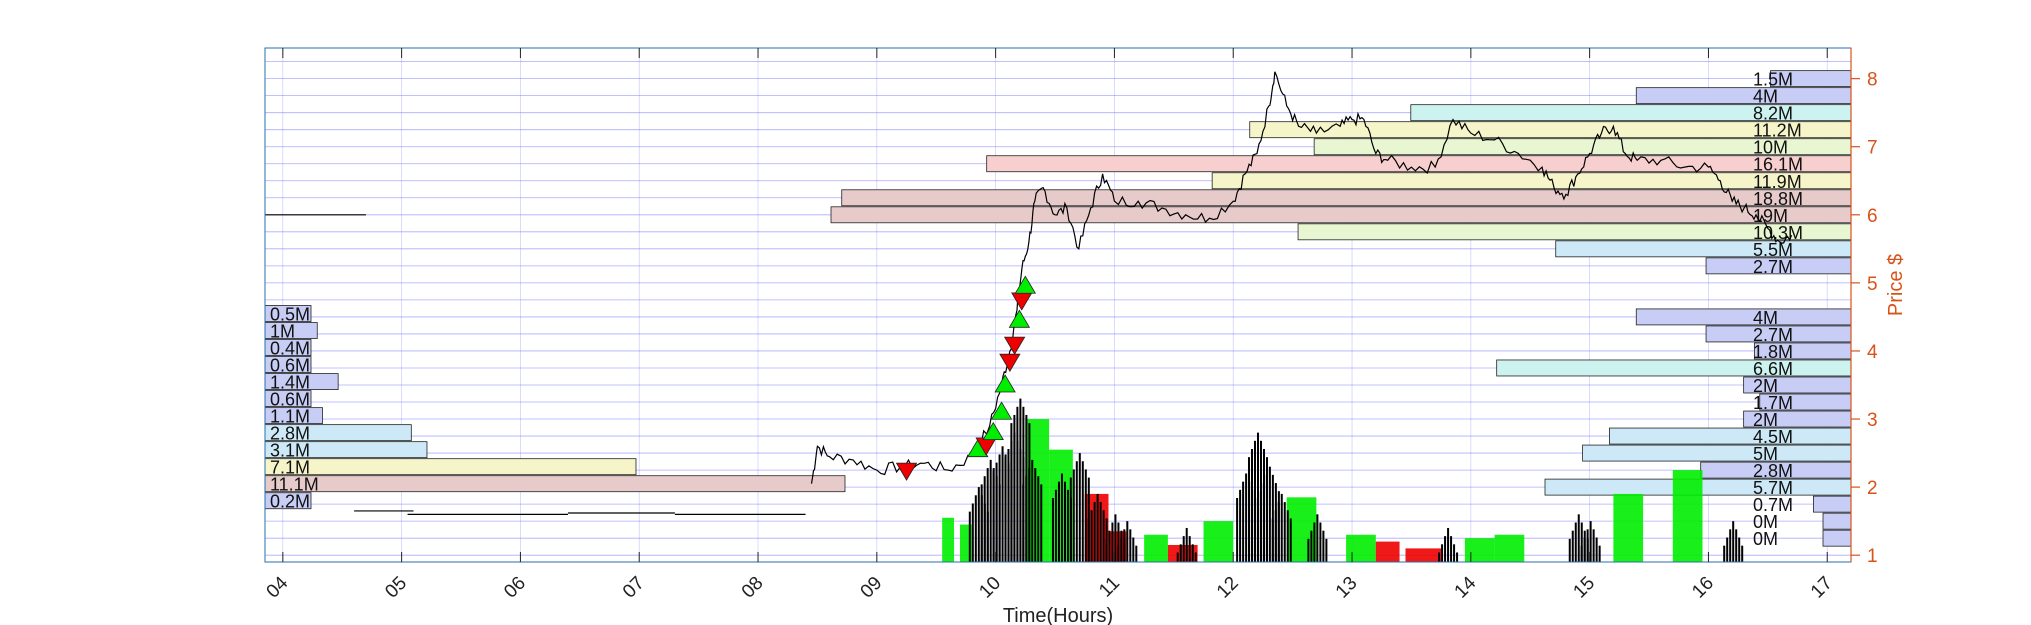  Describe the element at coordinates (1773, 352) in the screenshot. I see `volume-profile-label: 1.8M` at that location.